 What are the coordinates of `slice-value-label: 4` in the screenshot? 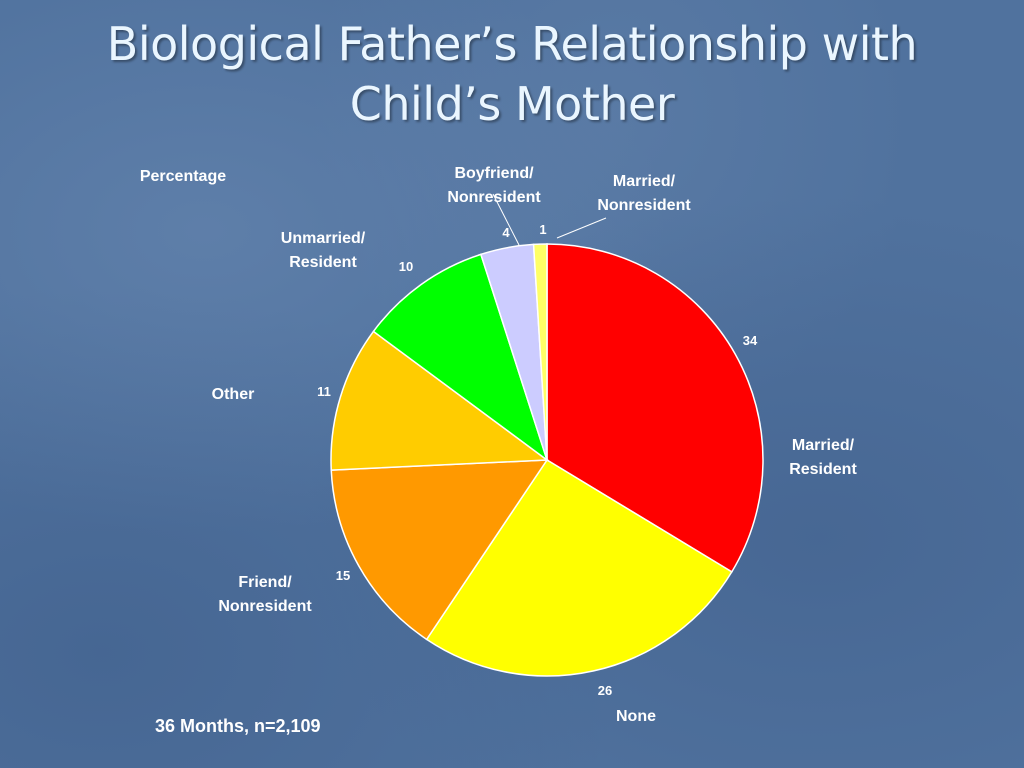 It's located at (506, 232).